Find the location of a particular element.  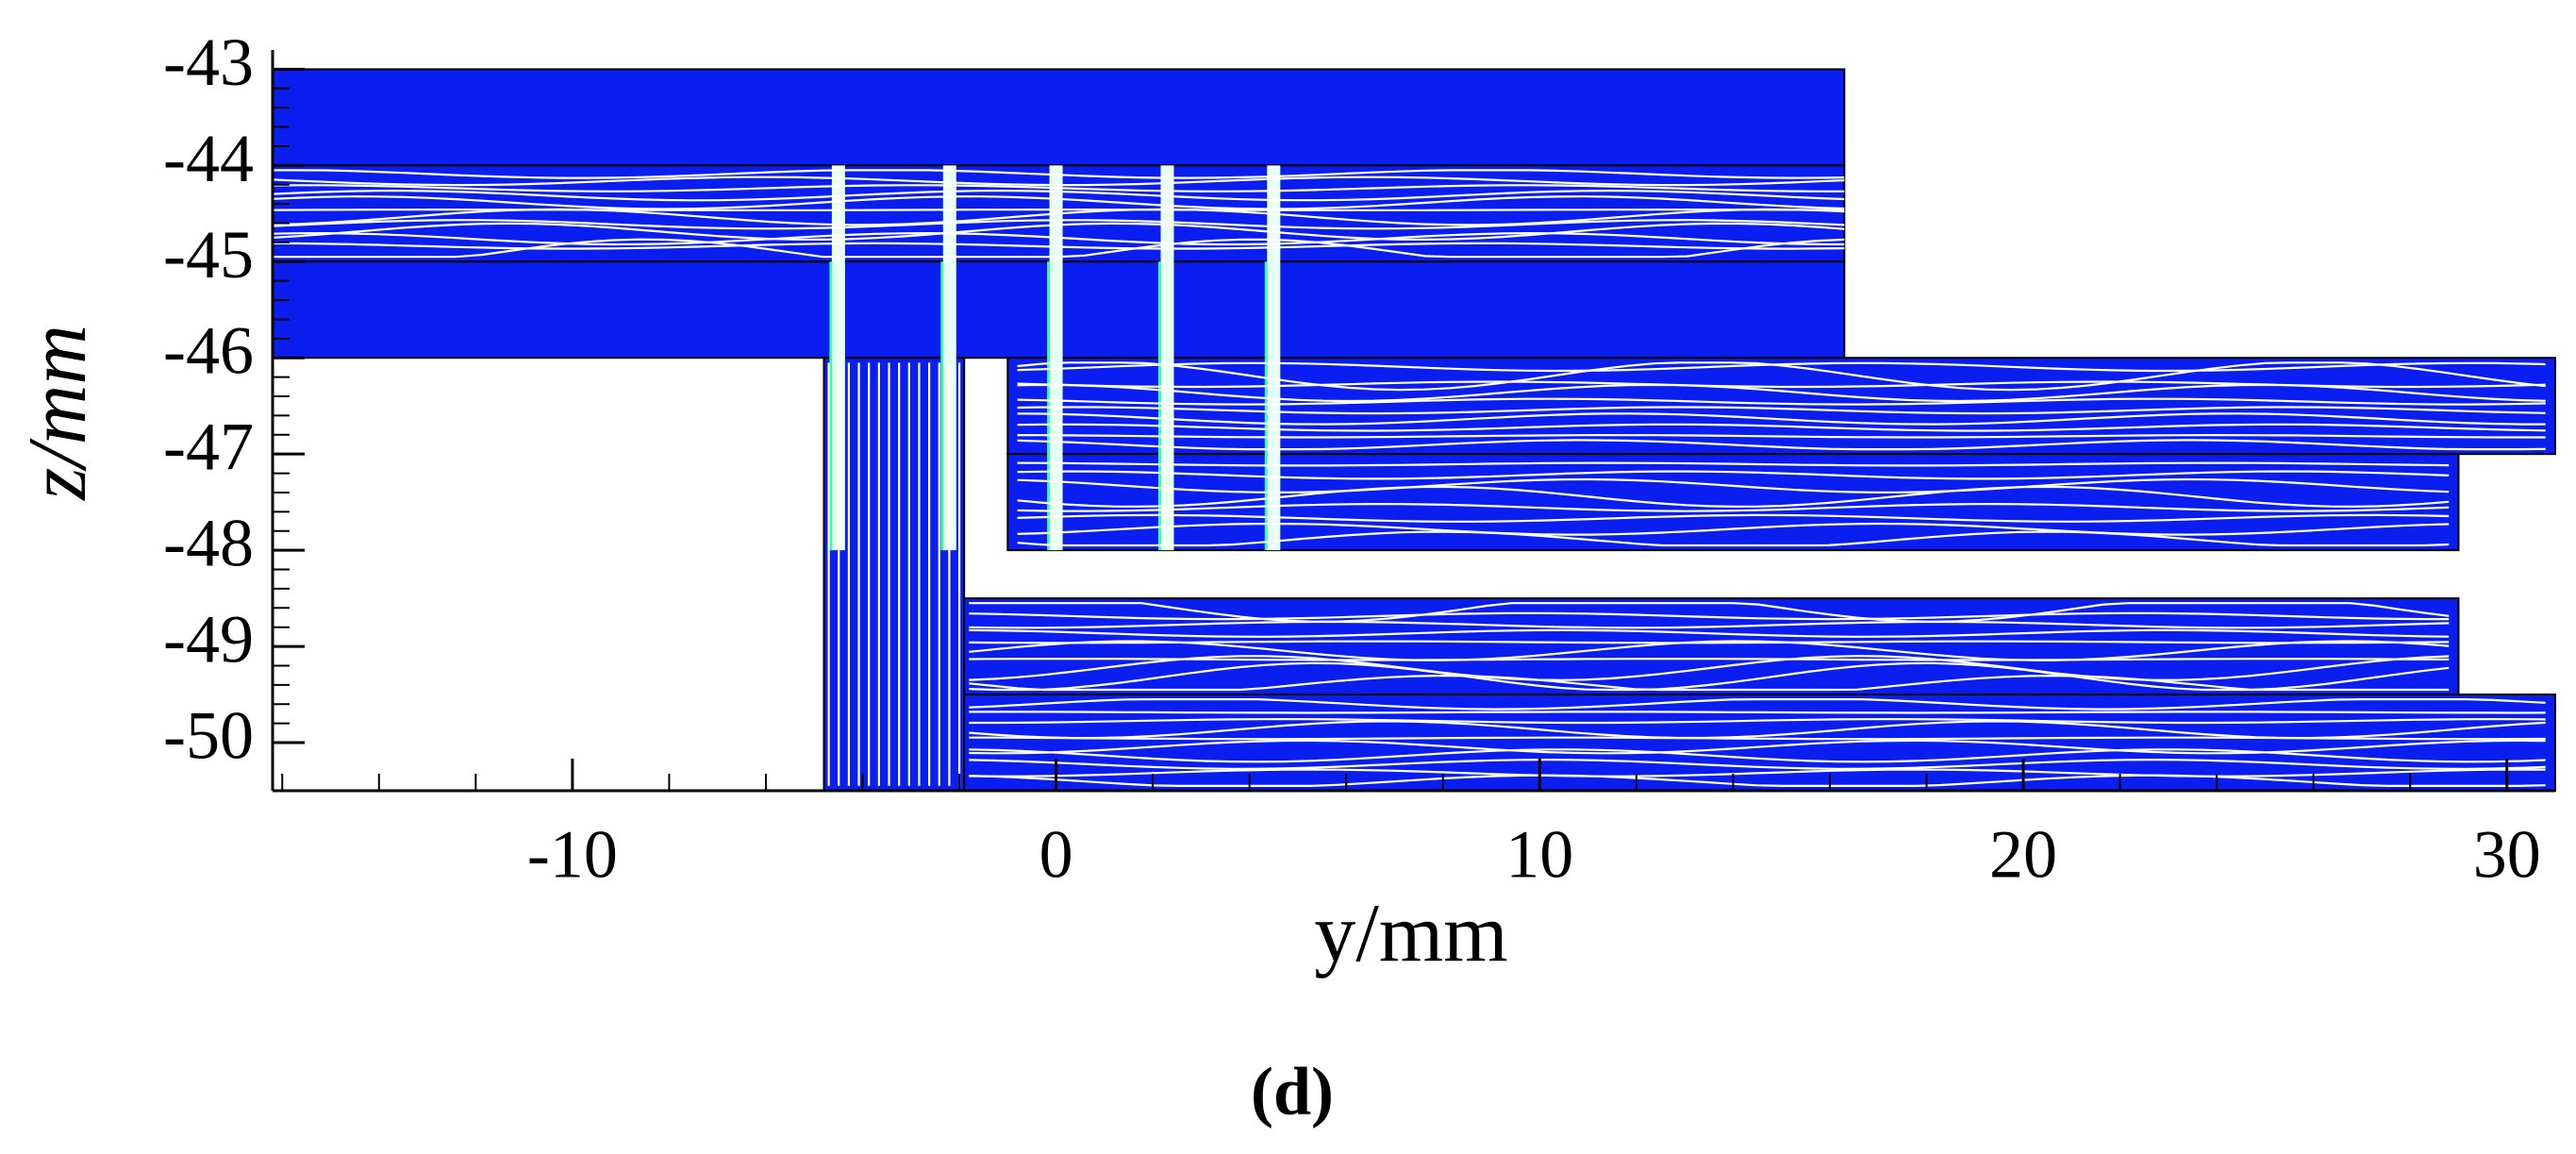

x-tick-label: -10 is located at coordinates (573, 855).